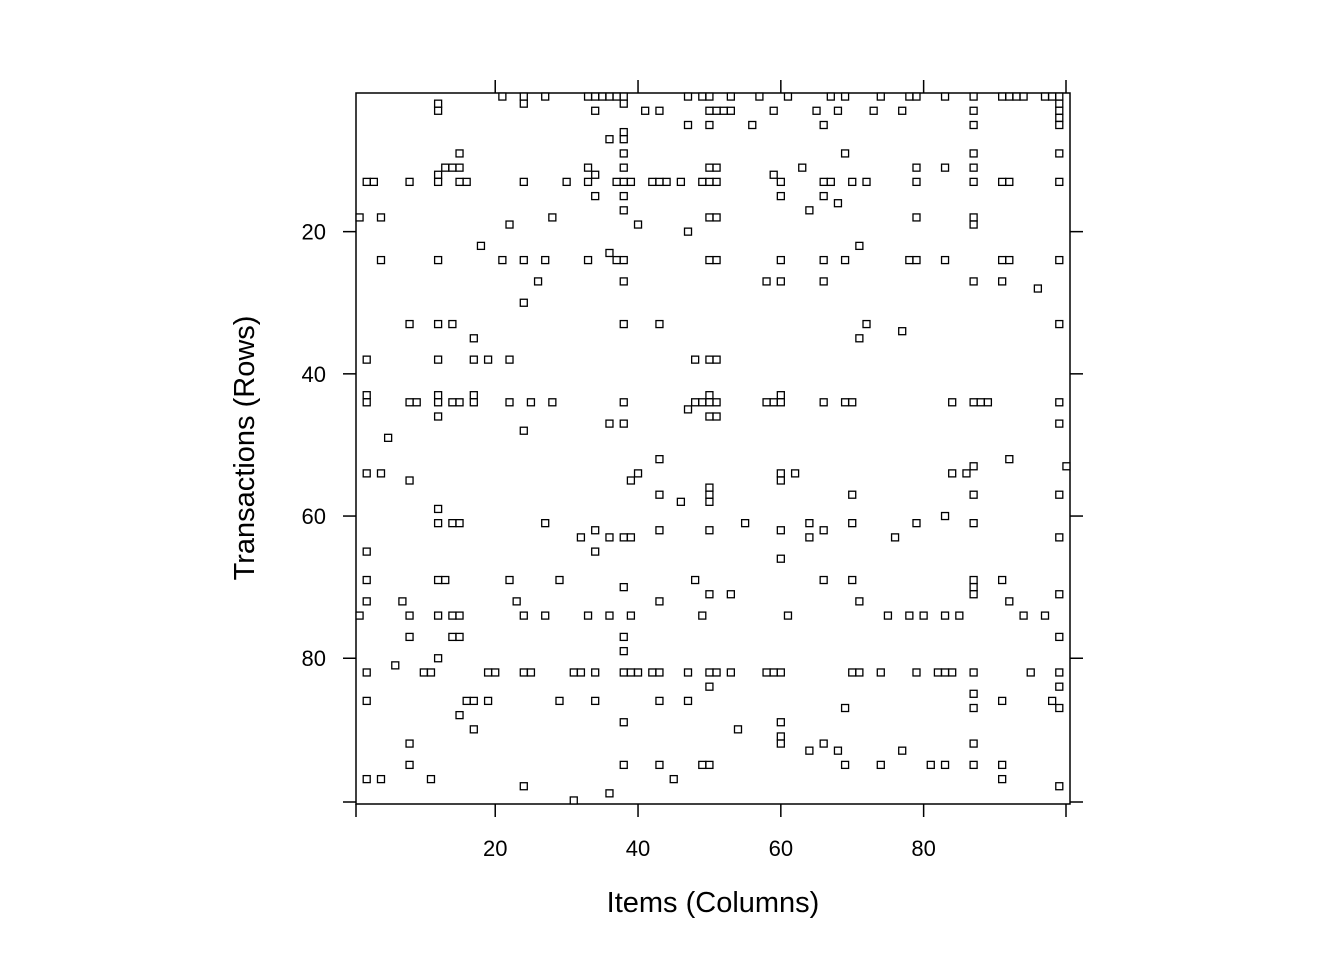 The height and width of the screenshot is (960, 1344). What do you see at coordinates (495, 848) in the screenshot?
I see `x-tick-label: 20` at bounding box center [495, 848].